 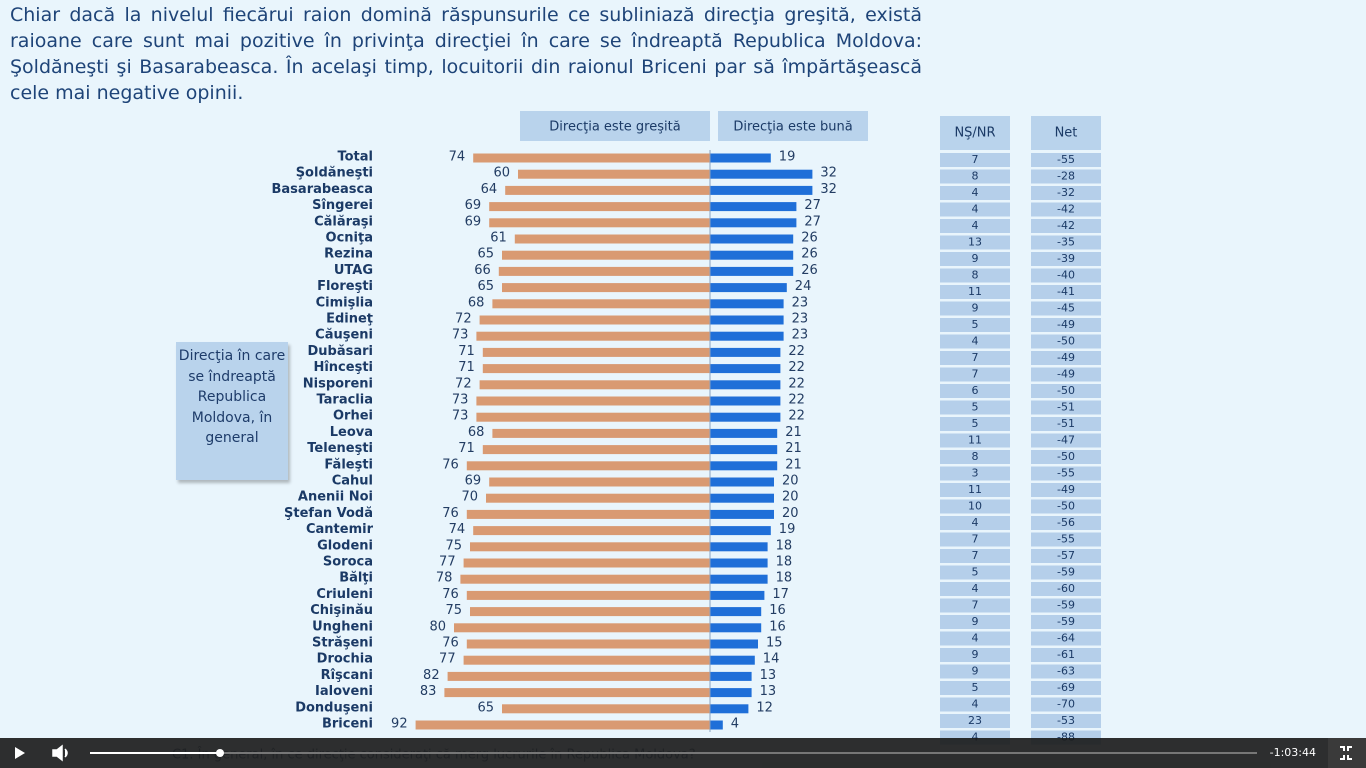 What do you see at coordinates (323, 189) in the screenshot?
I see `category-label: Basarabeasca` at bounding box center [323, 189].